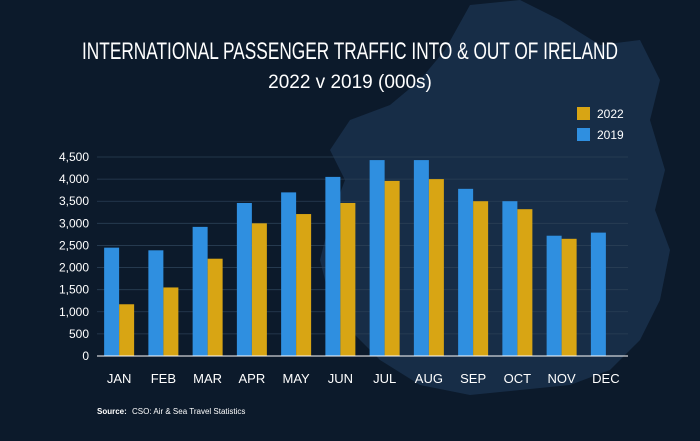 The height and width of the screenshot is (441, 700). I want to click on source-text: CSO: Air & Sea Travel Statistics, so click(188, 411).